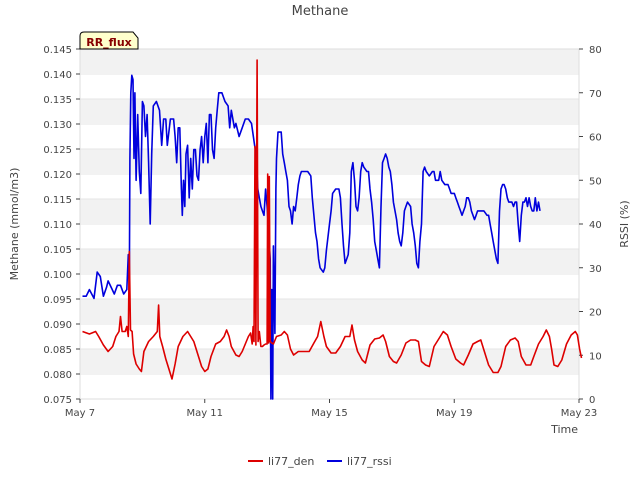  I want to click on x-tick-label: May 15, so click(329, 413).